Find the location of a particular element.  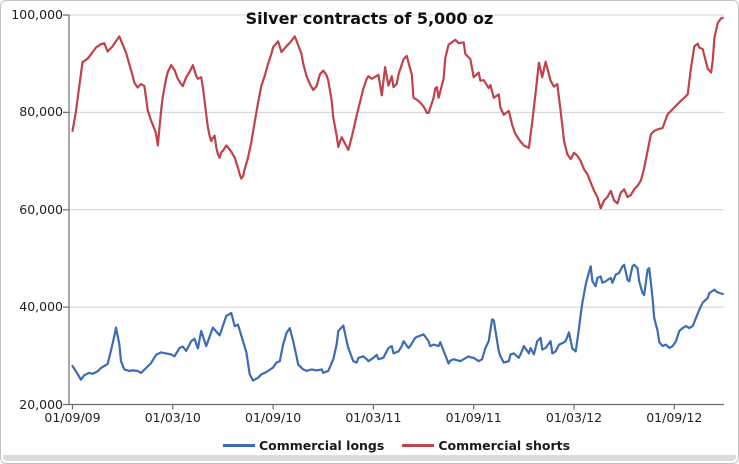

legend-label-commercial-longs: Commercial longs is located at coordinates (321, 445).